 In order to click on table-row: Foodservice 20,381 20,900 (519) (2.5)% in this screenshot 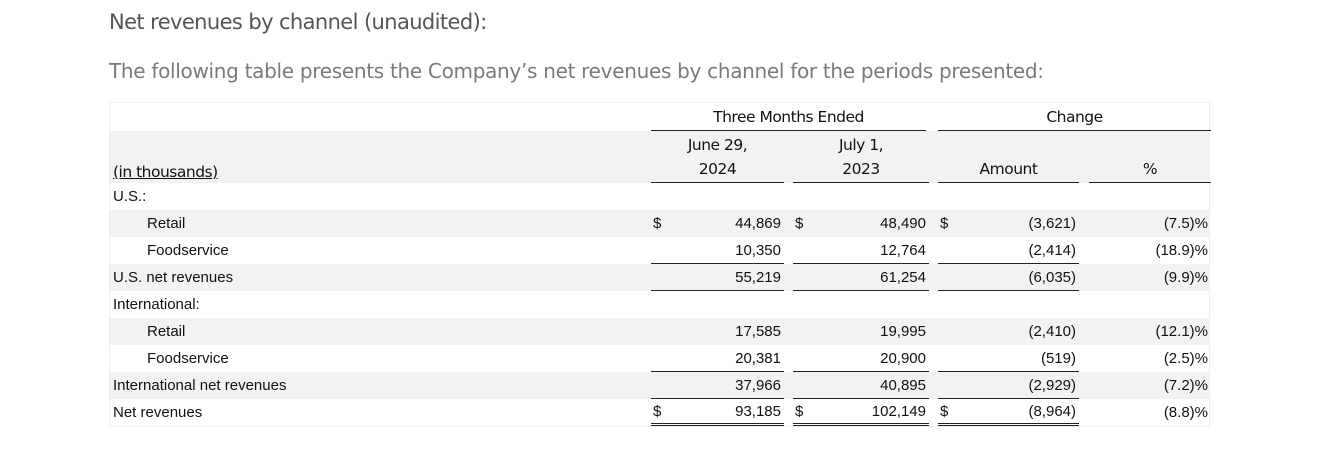, I will do `click(659, 358)`.